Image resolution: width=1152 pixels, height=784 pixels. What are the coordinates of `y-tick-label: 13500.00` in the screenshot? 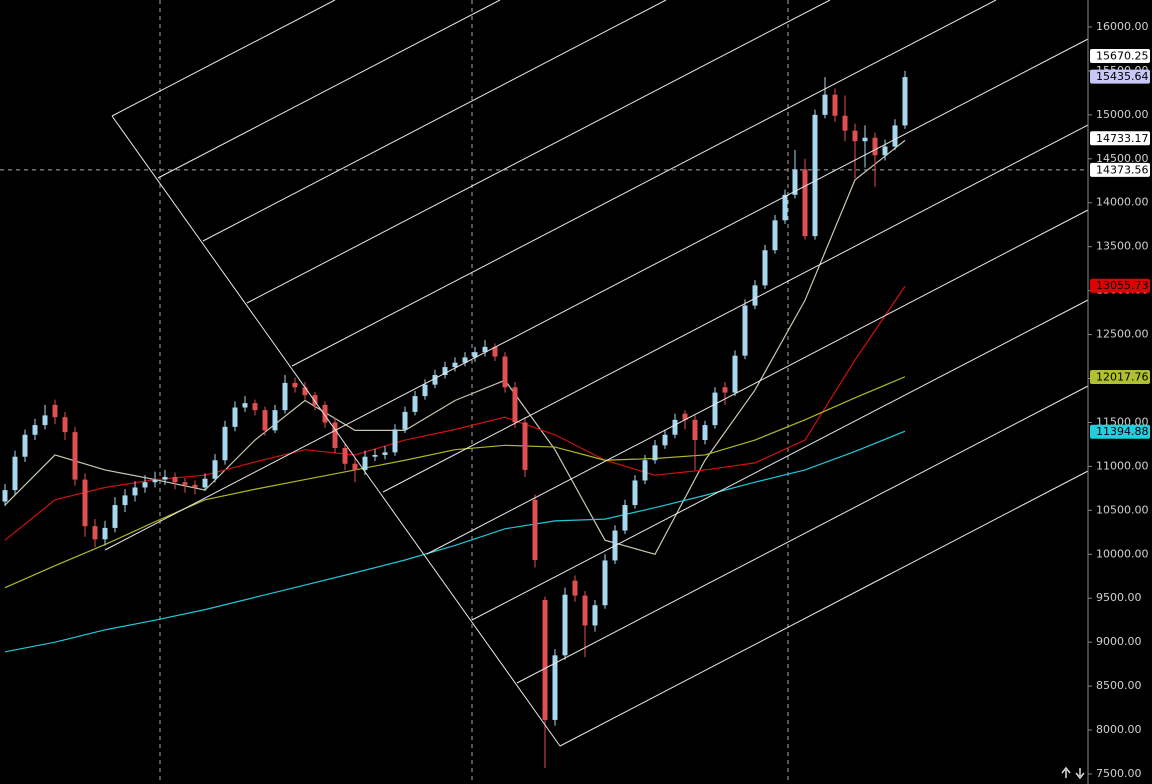 It's located at (1122, 246).